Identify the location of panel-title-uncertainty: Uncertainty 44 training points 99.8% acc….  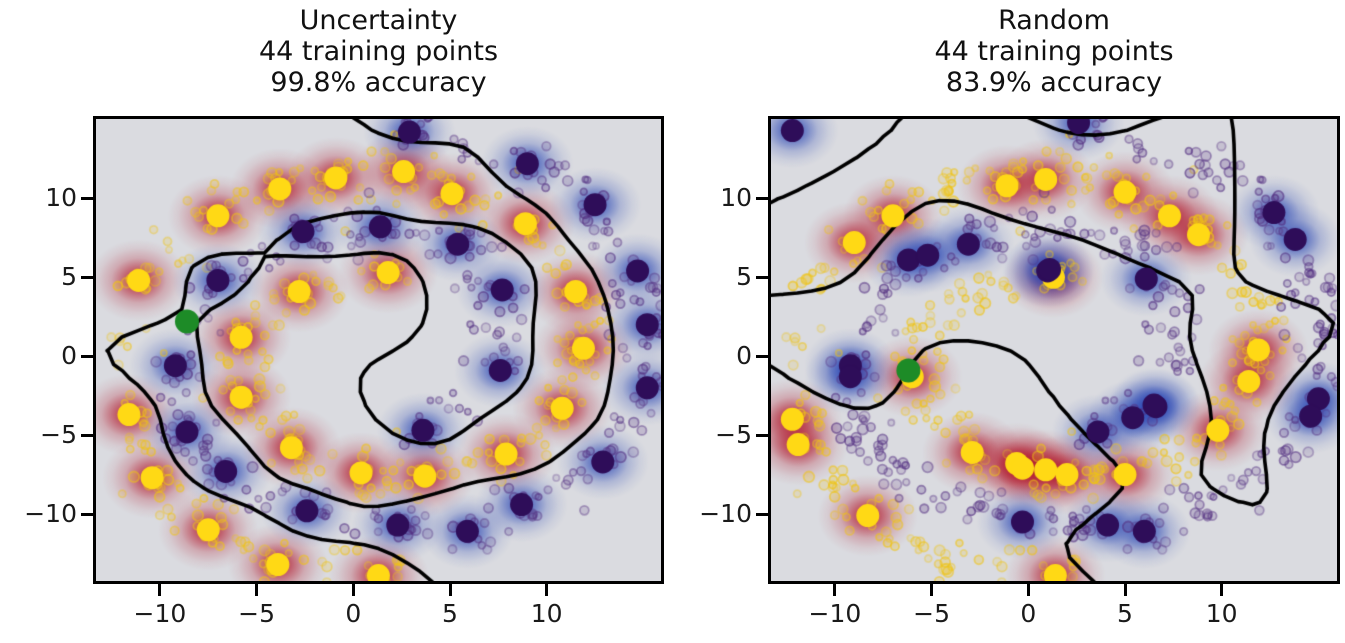
(378, 51).